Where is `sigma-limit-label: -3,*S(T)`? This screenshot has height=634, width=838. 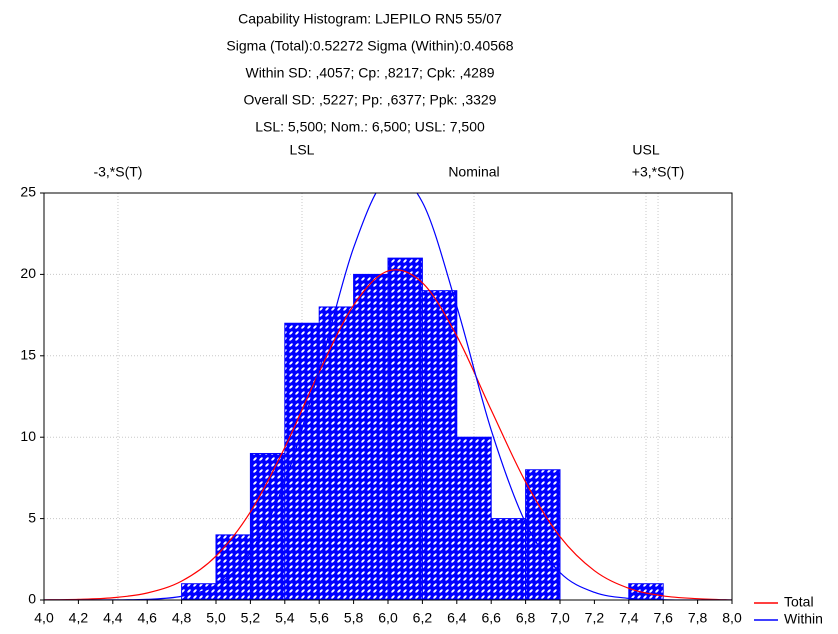
sigma-limit-label: -3,*S(T) is located at coordinates (117, 172).